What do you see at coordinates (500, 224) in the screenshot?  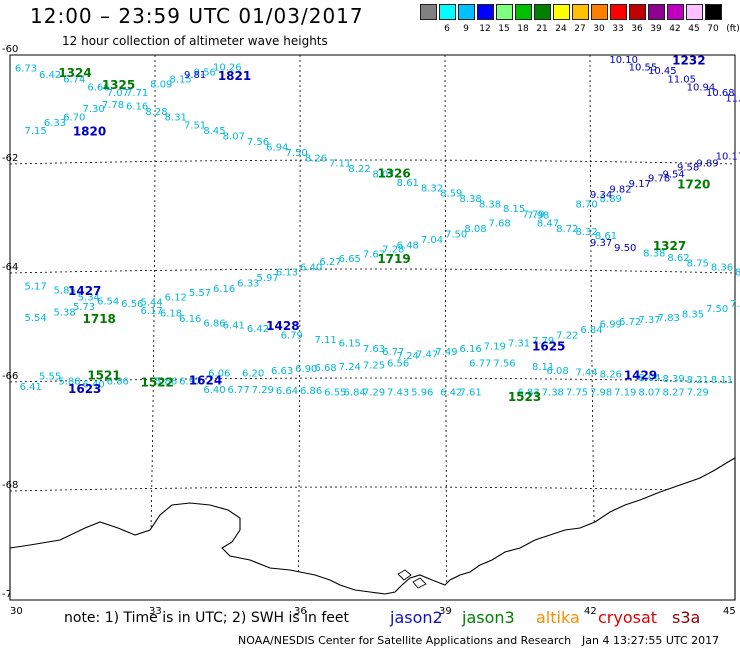 I see `wave-height-label: 7.68` at bounding box center [500, 224].